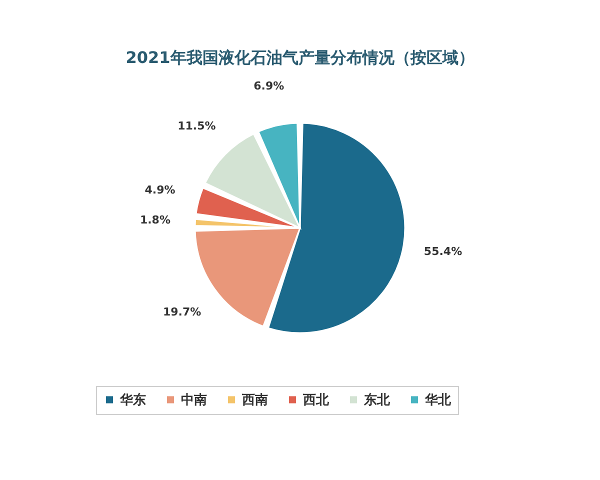  What do you see at coordinates (132, 400) in the screenshot?
I see `legend-label: 华东` at bounding box center [132, 400].